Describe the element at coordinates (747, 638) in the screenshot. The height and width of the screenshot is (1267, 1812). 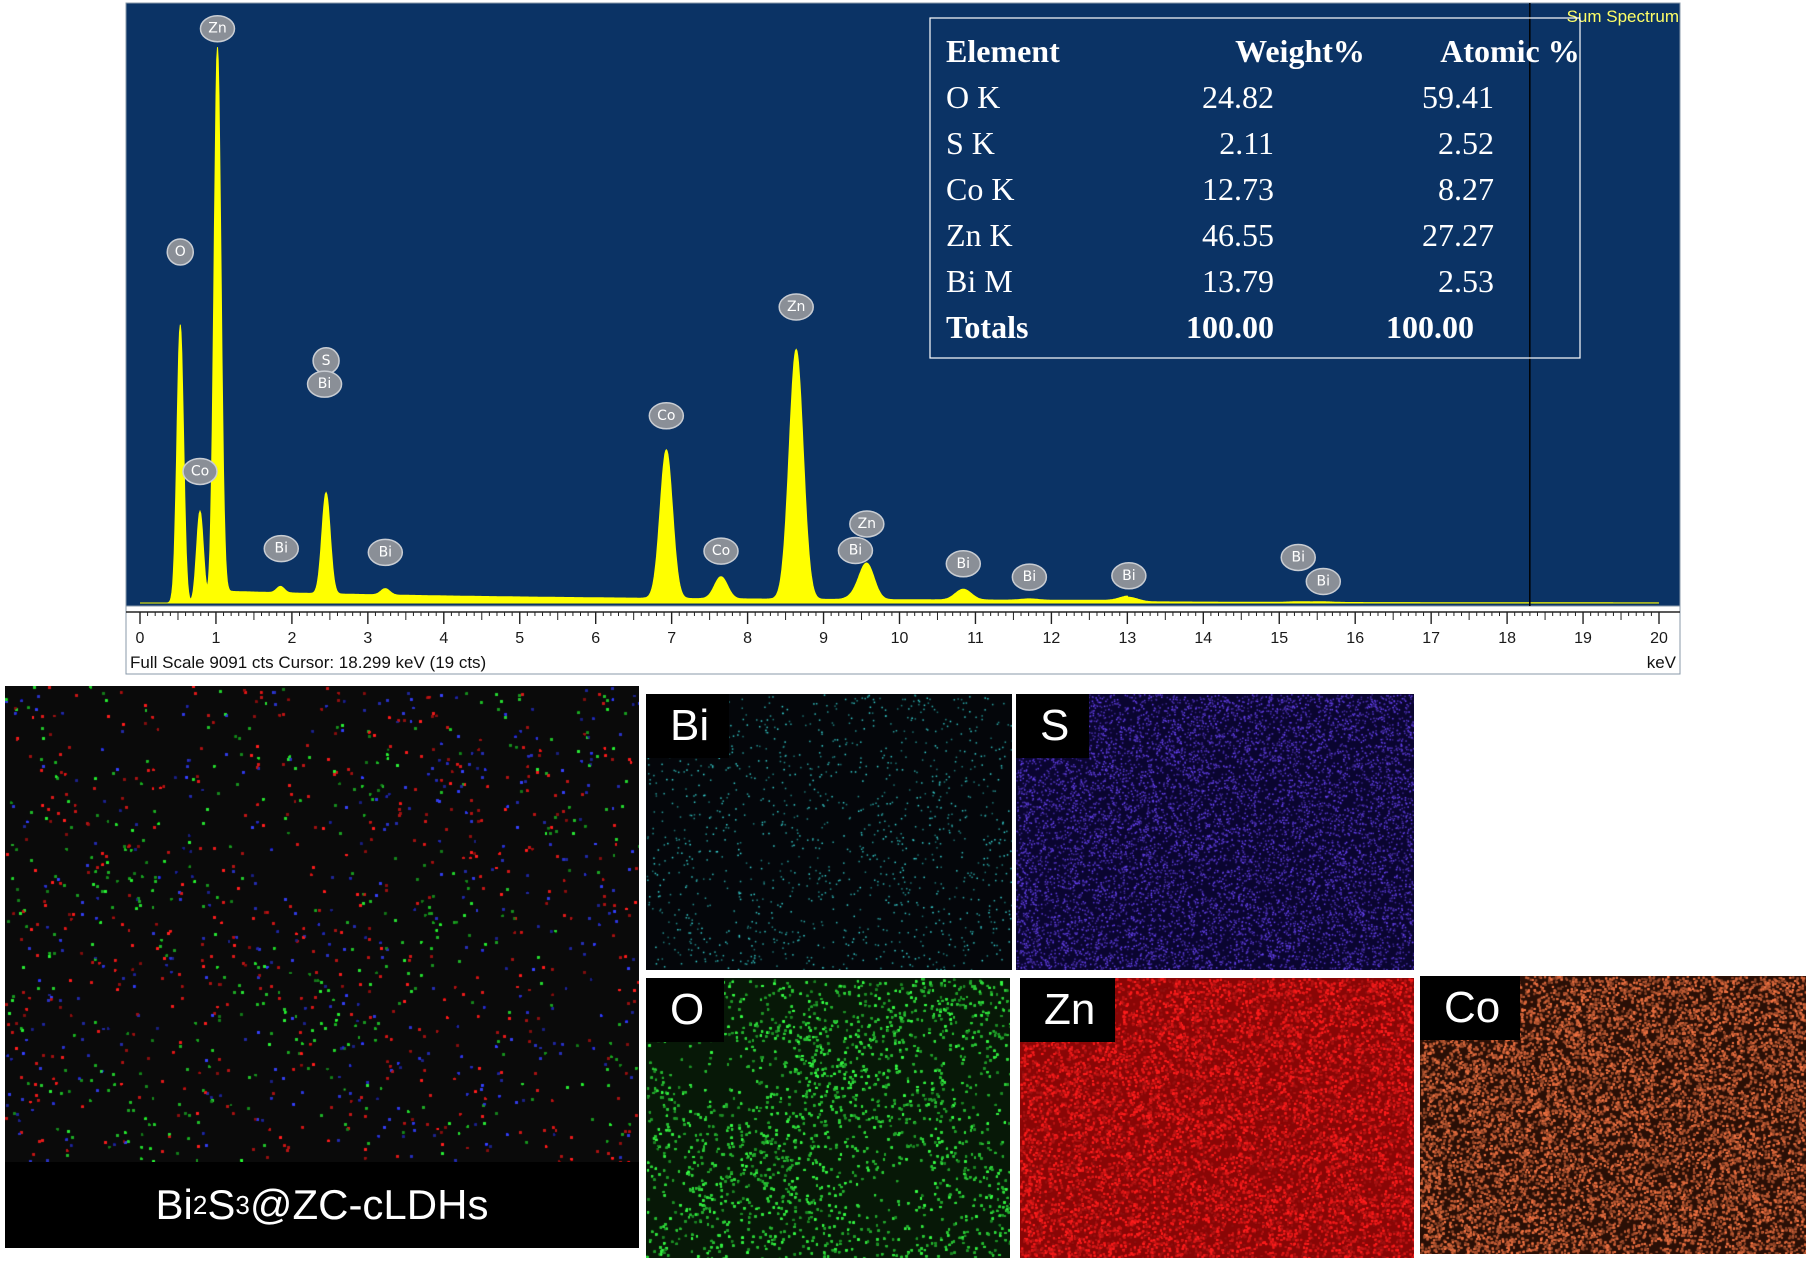
I see `x-tick-label: 8` at that location.